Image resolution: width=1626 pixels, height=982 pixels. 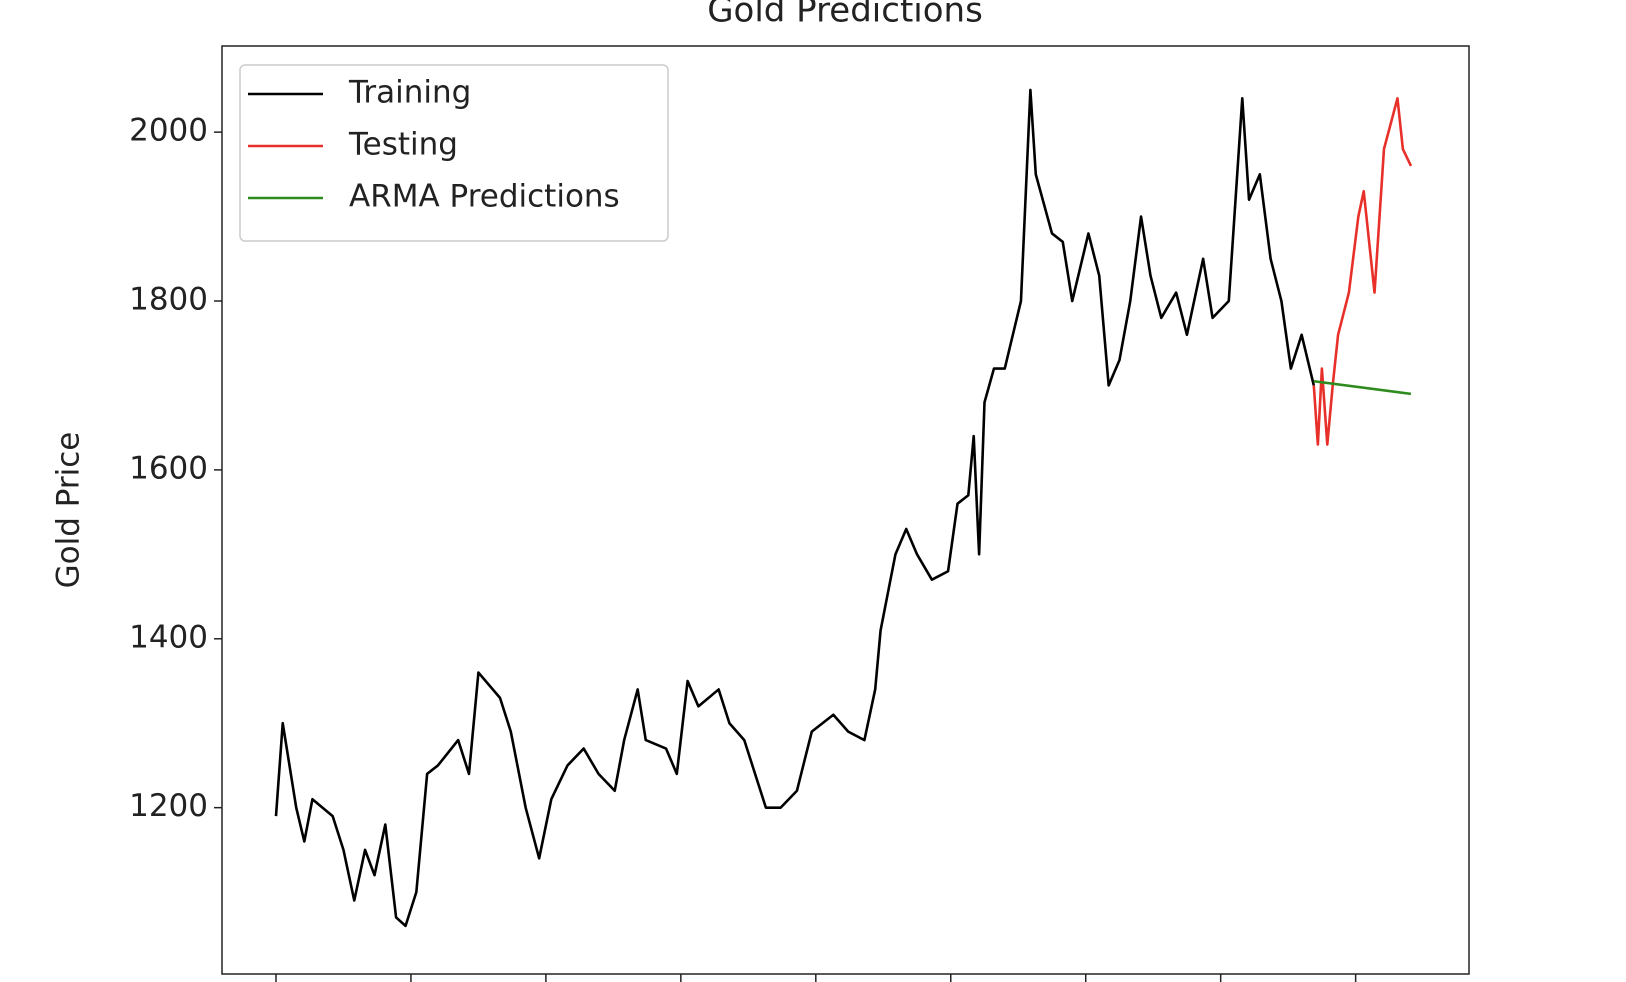 I want to click on legend-box, so click(x=454, y=153).